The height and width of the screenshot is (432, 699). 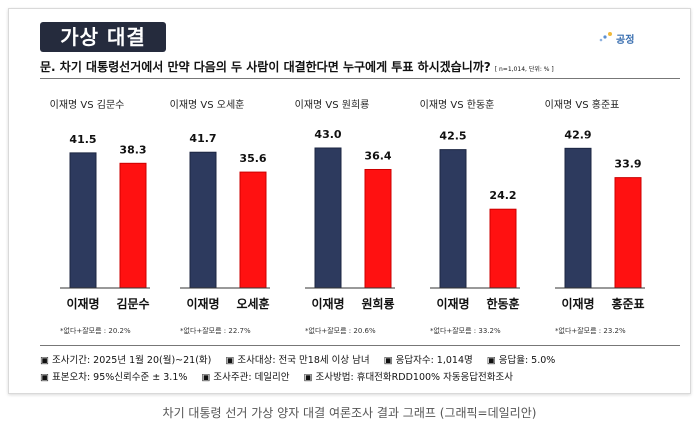 I want to click on category-label: 오세훈, so click(x=252, y=303).